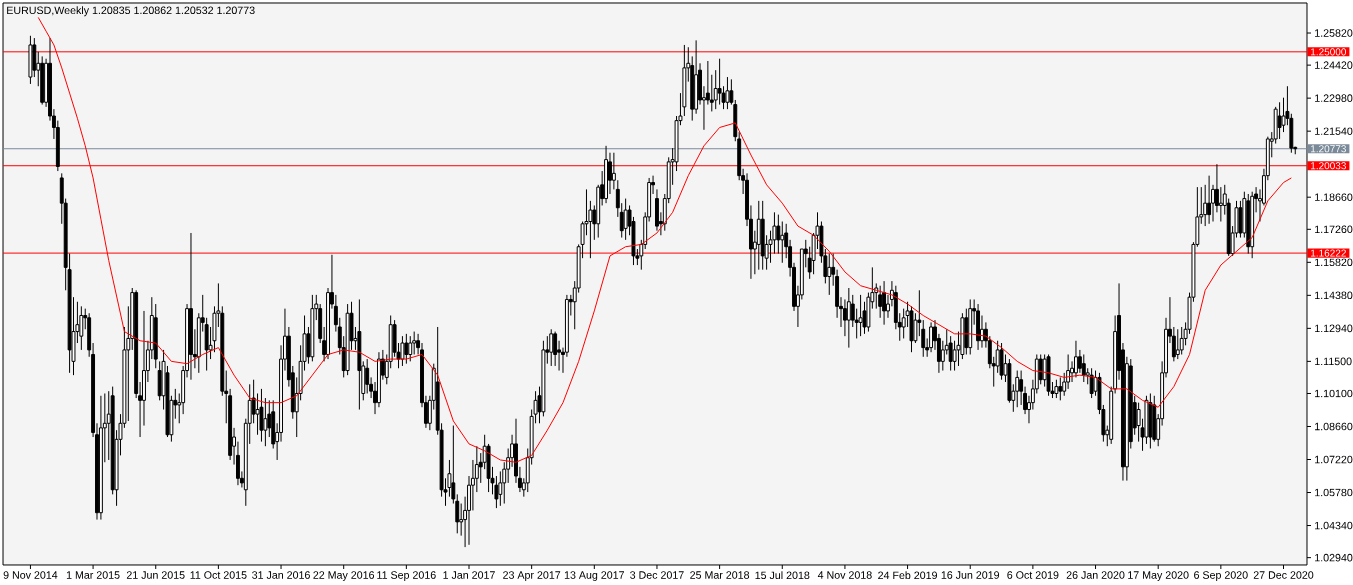 The width and height of the screenshot is (1353, 585). What do you see at coordinates (1334, 98) in the screenshot?
I see `y-tick-label: 1.22980` at bounding box center [1334, 98].